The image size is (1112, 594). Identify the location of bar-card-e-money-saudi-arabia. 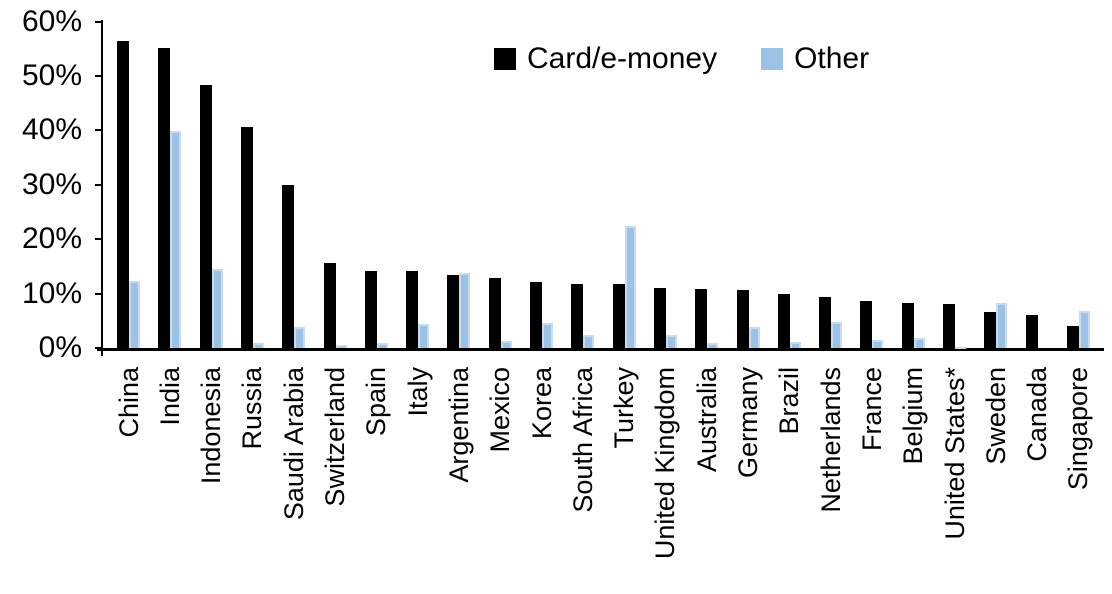
(288, 266).